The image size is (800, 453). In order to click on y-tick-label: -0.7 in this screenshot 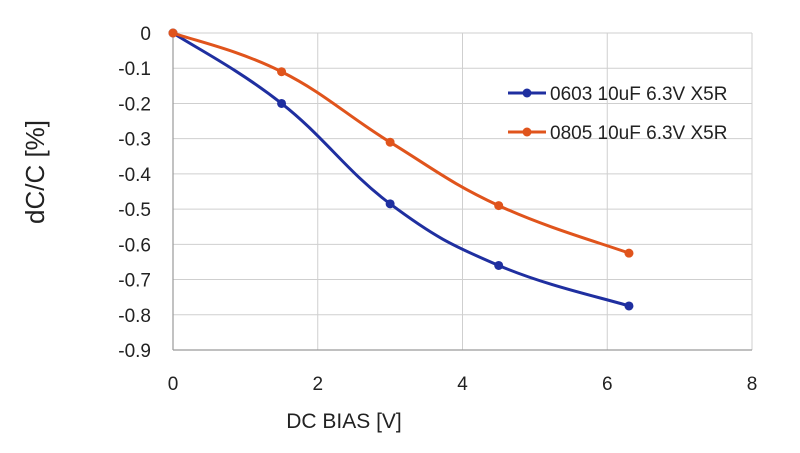, I will do `click(134, 281)`.